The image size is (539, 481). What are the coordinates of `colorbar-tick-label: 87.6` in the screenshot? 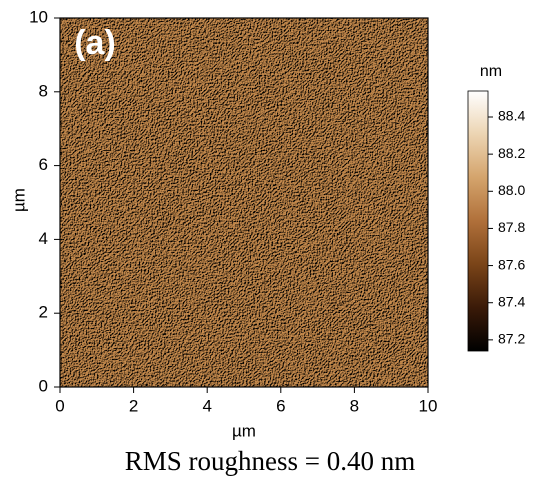 It's located at (511, 264).